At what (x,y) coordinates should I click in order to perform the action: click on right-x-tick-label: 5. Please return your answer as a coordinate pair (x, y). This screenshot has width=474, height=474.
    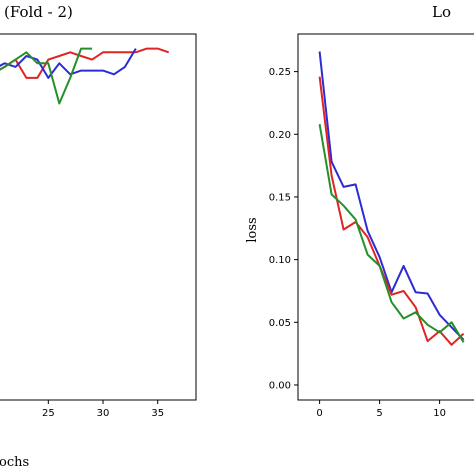
    Looking at the image, I should click on (379, 413).